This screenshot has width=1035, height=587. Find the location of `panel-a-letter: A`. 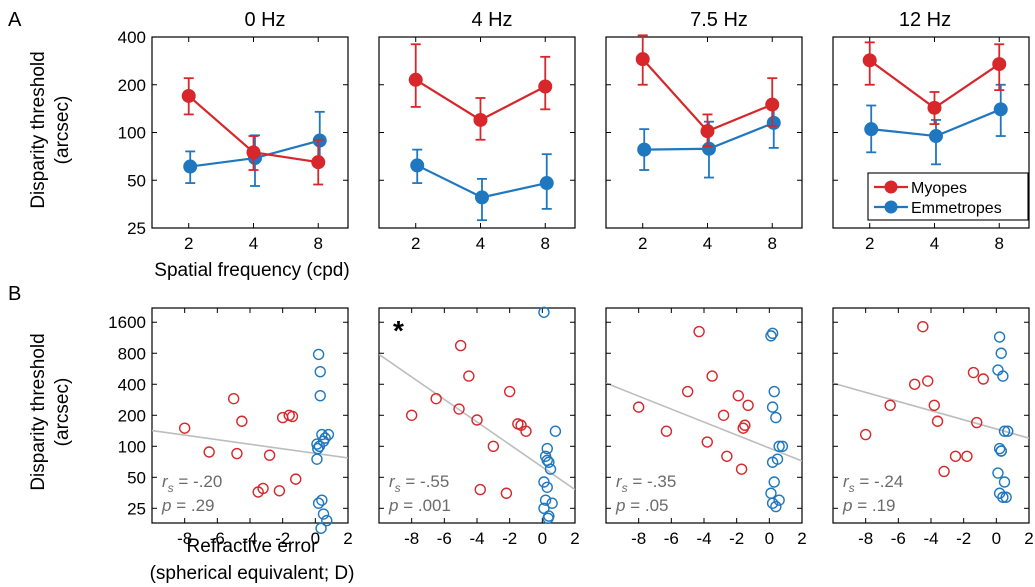

panel-a-letter: A is located at coordinates (15, 20).